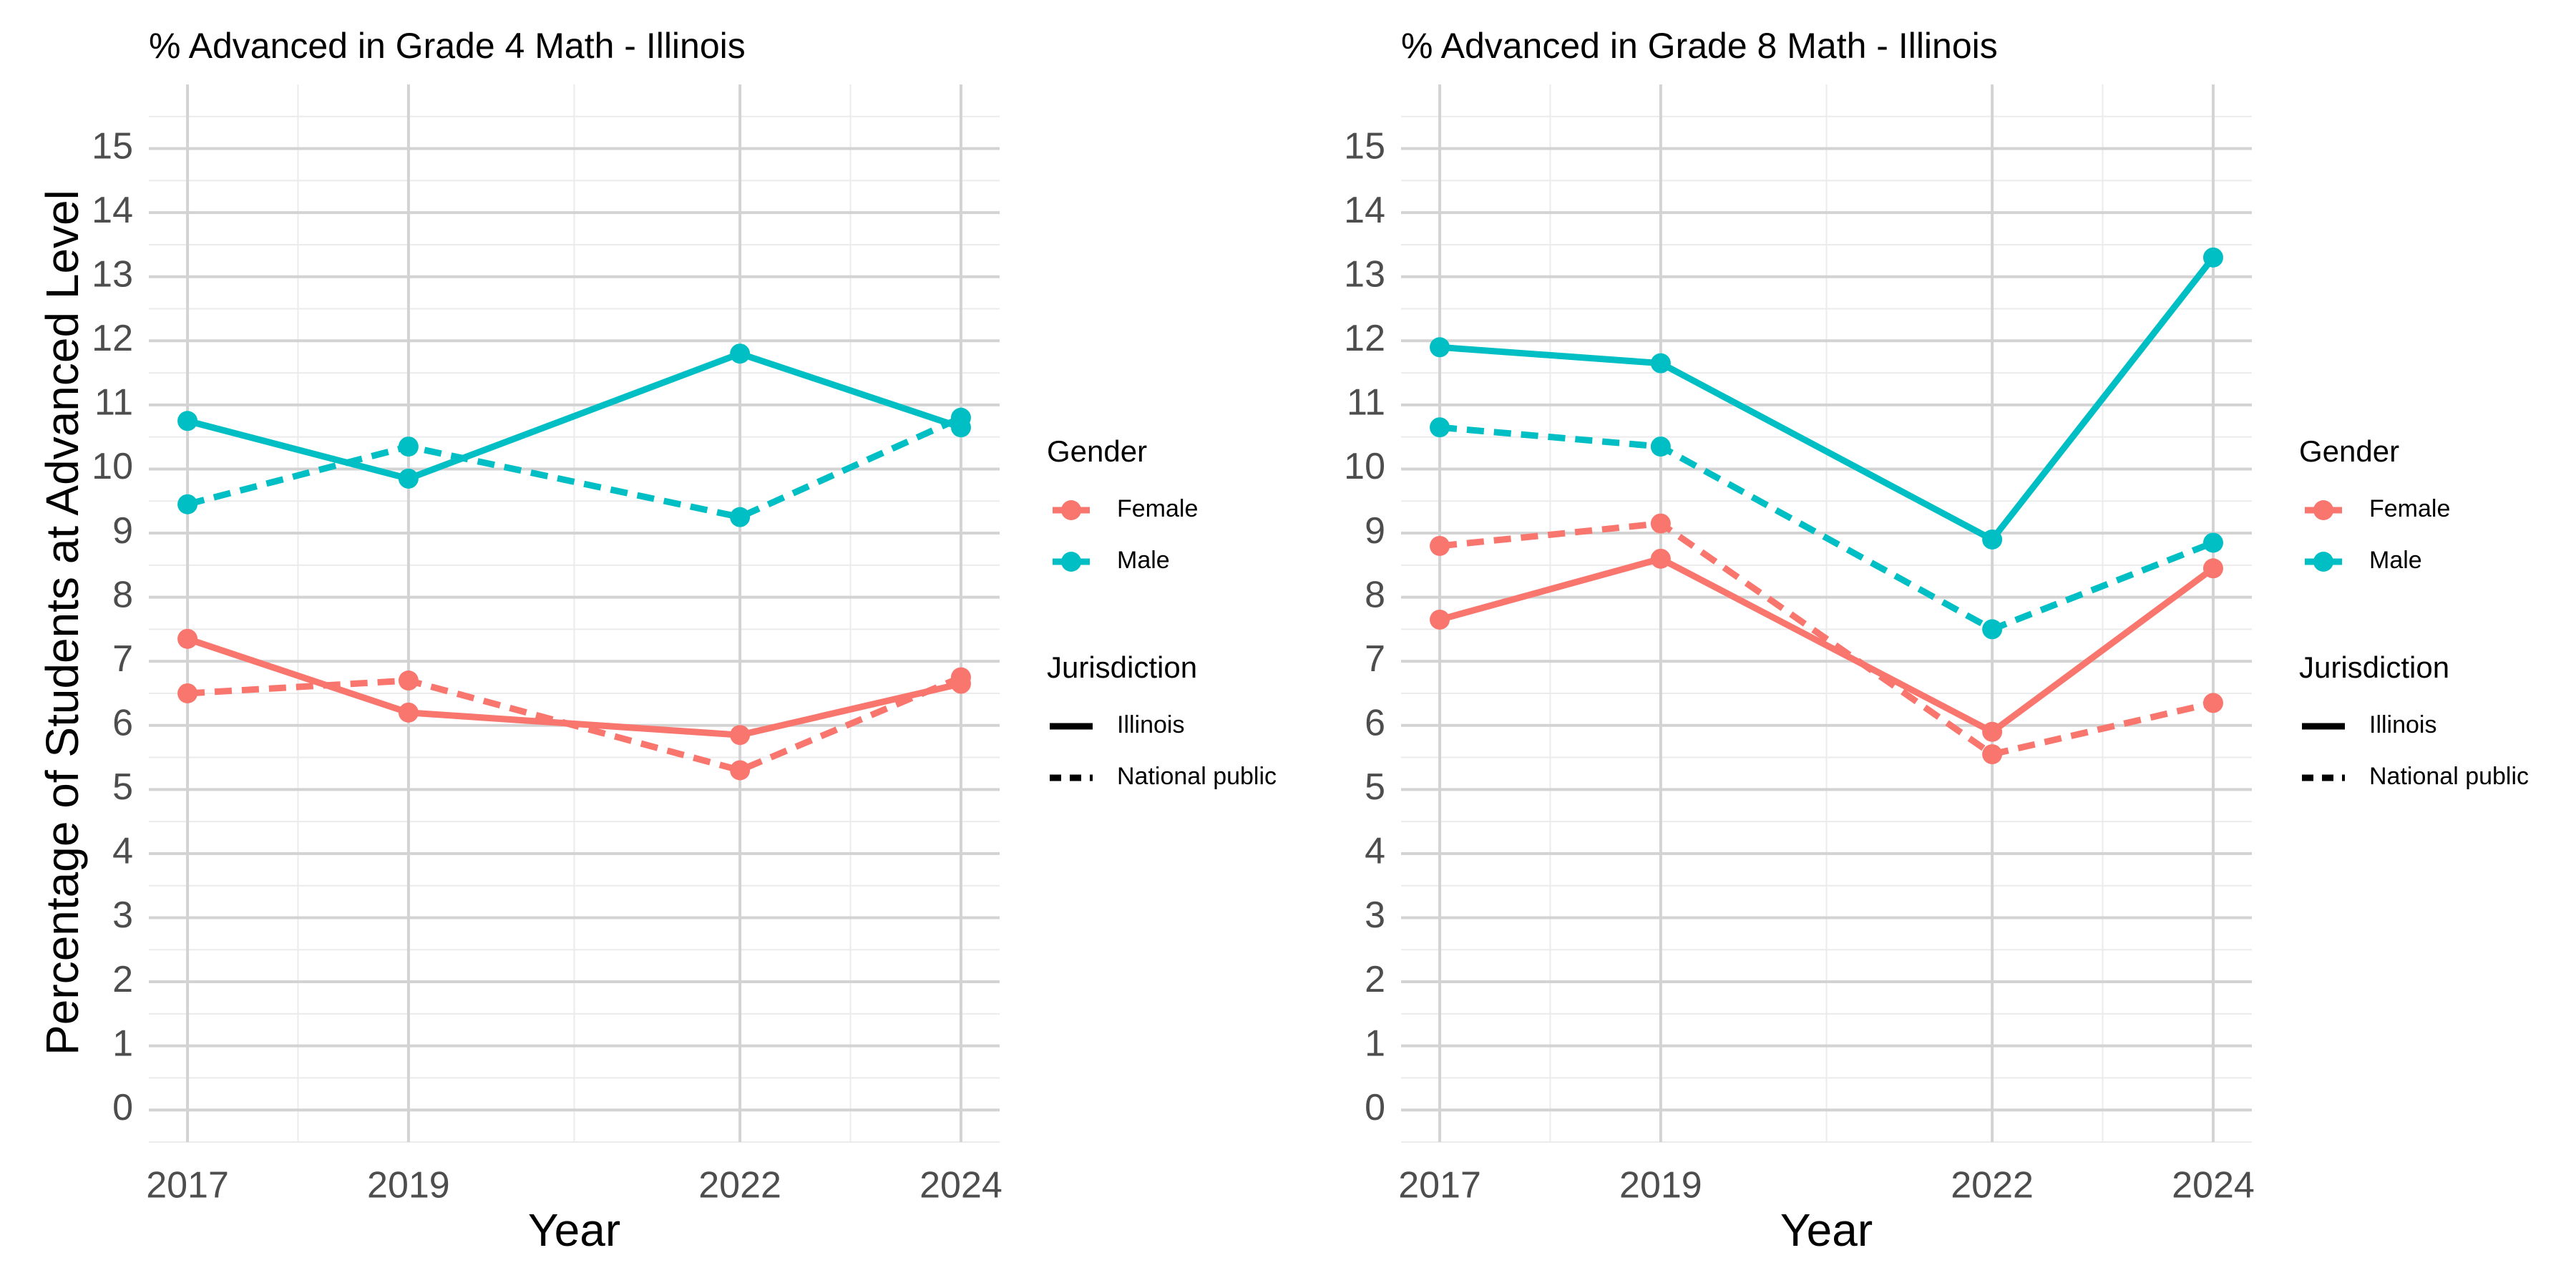 The width and height of the screenshot is (2576, 1288). What do you see at coordinates (122, 594) in the screenshot?
I see `y-tick-label: 8` at bounding box center [122, 594].